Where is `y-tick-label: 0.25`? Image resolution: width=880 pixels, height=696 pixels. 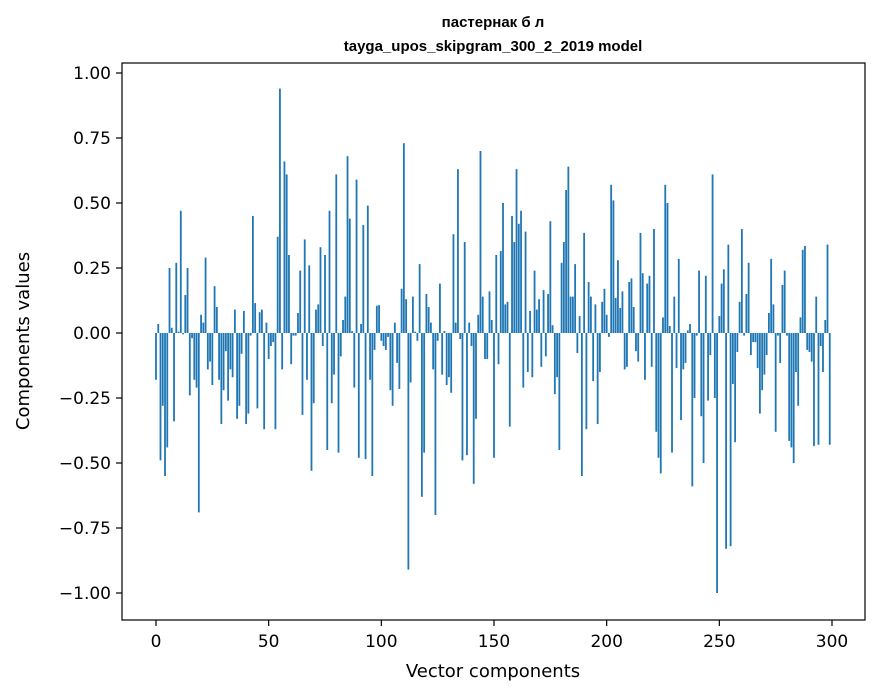
y-tick-label: 0.25 is located at coordinates (92, 269).